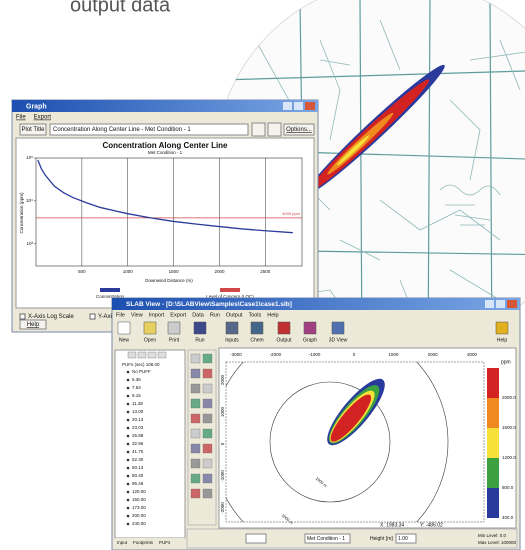 The width and height of the screenshot is (525, 550). What do you see at coordinates (258, 129) in the screenshot?
I see `zoom-button` at bounding box center [258, 129].